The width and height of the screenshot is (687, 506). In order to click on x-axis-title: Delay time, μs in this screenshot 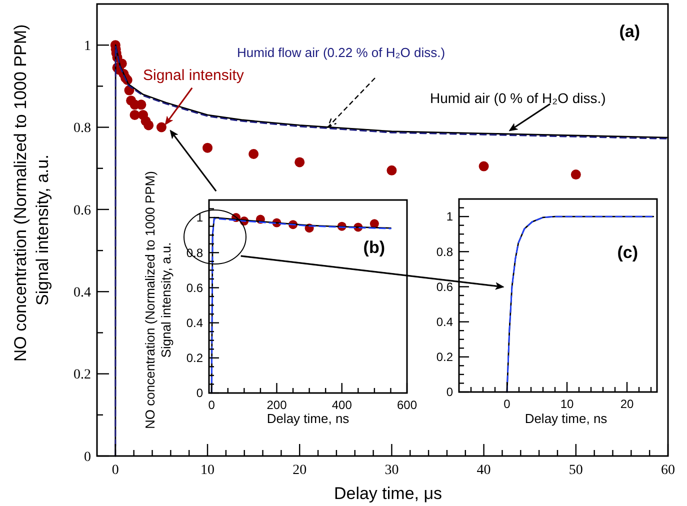, I will do `click(388, 493)`.